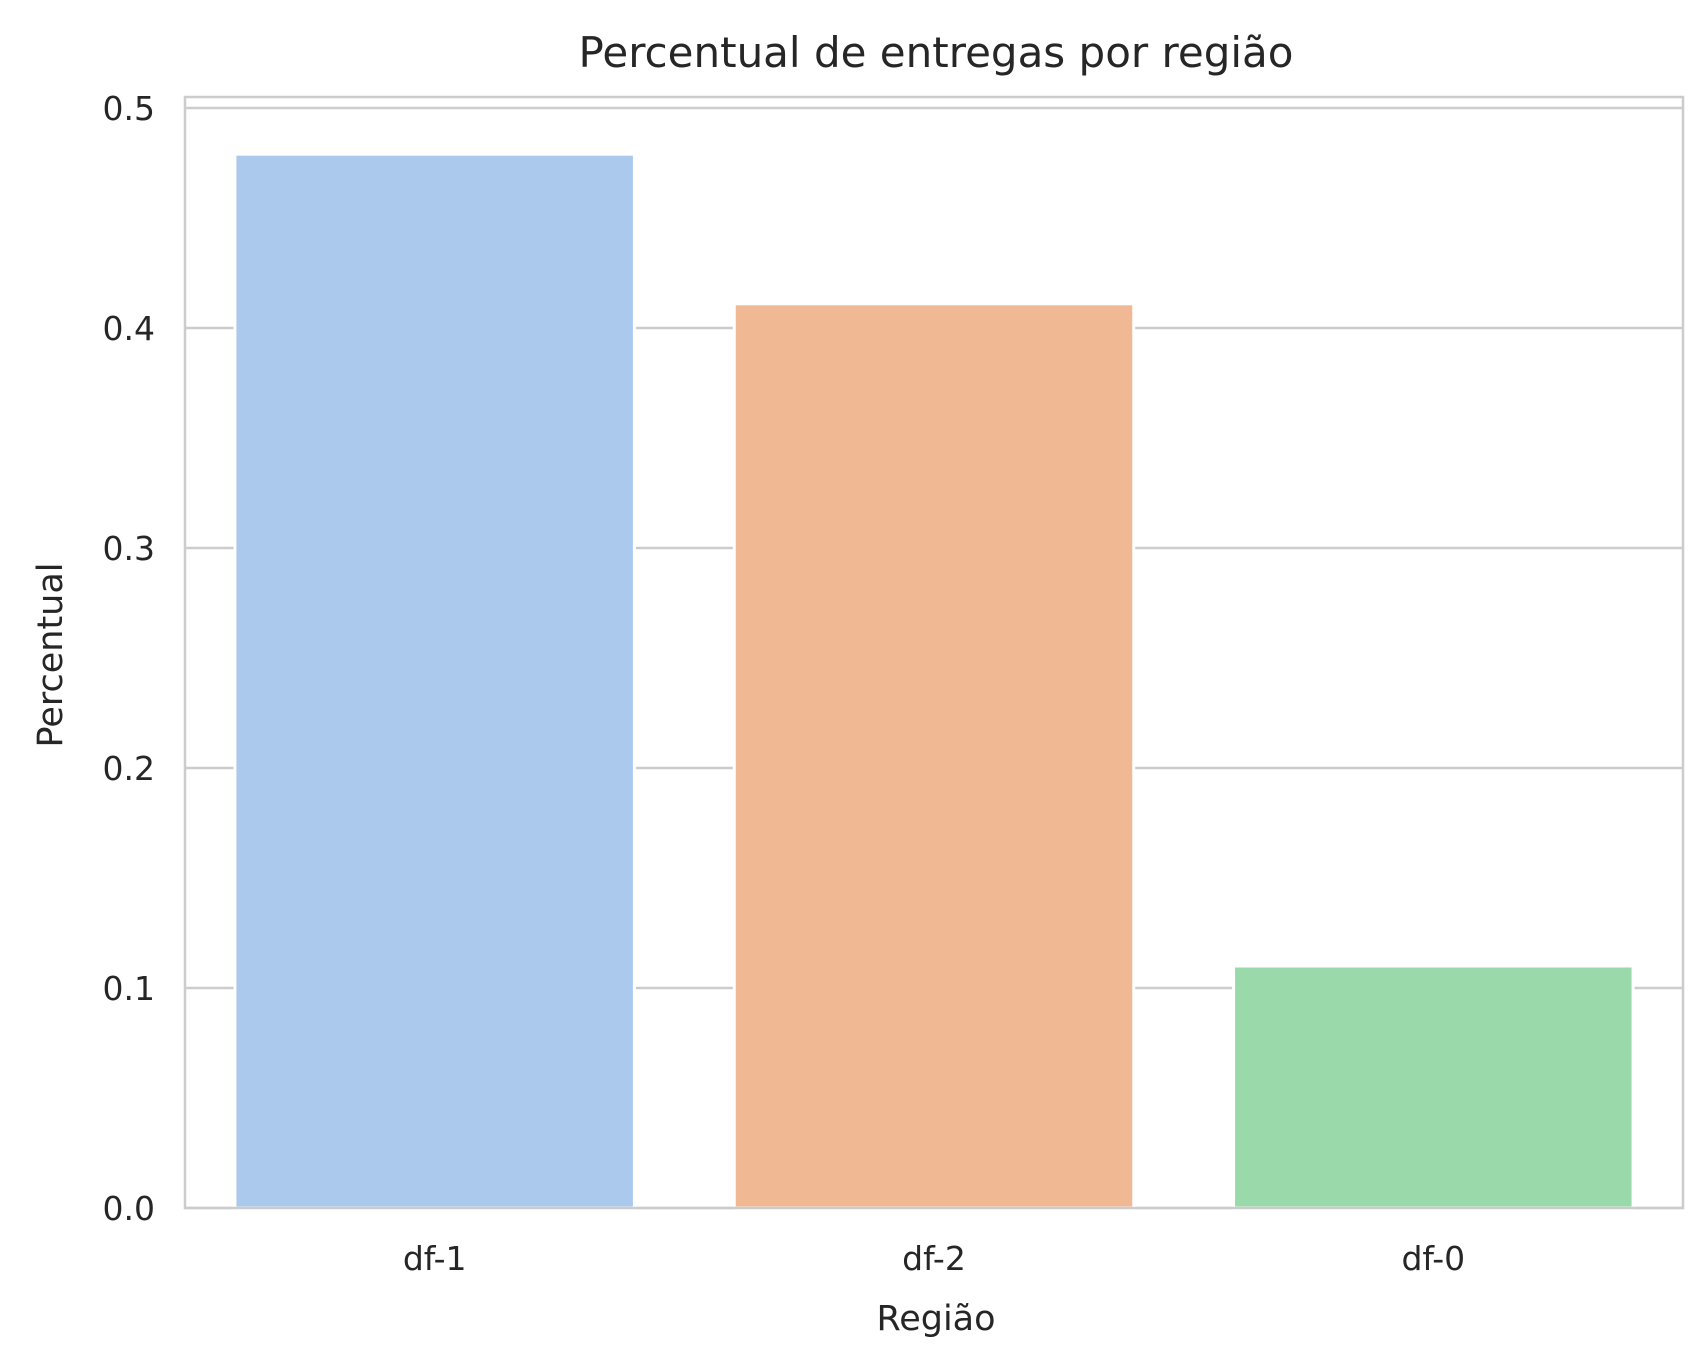 This screenshot has width=1702, height=1363. I want to click on y-tick-label: 0.4, so click(129, 328).